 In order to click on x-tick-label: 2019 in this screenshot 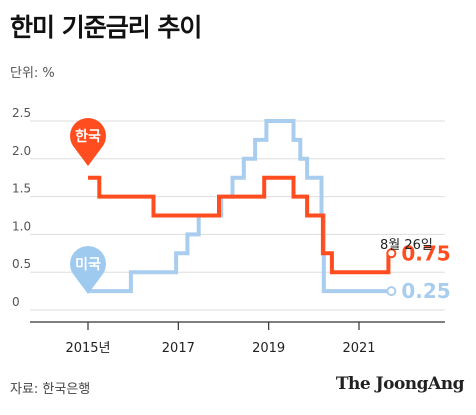, I will do `click(268, 348)`.